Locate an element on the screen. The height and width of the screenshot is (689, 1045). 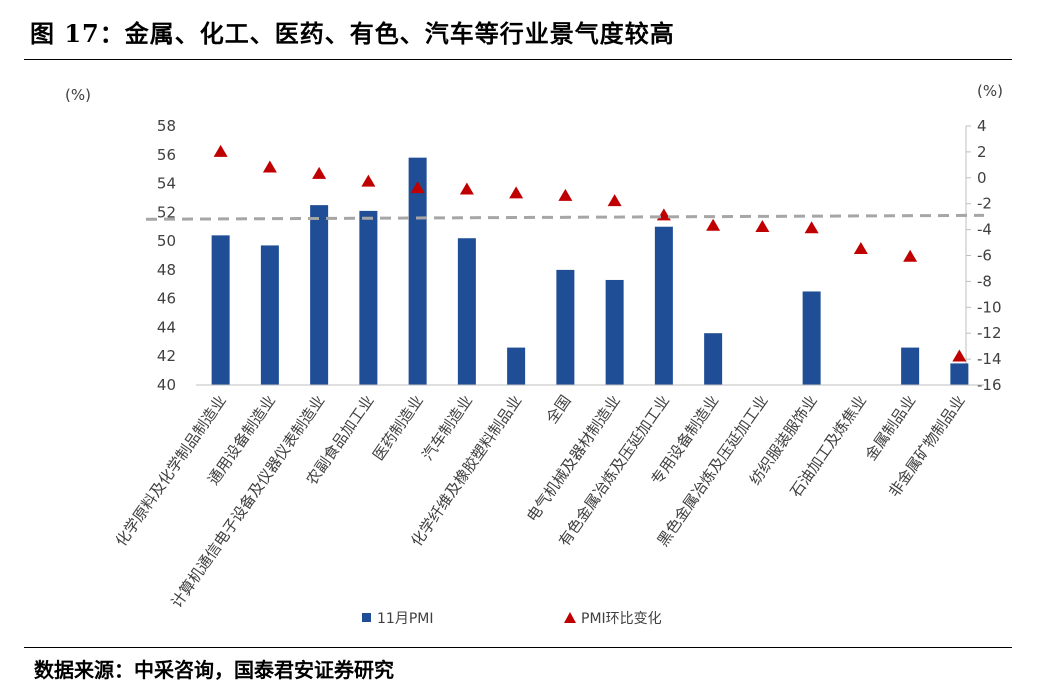
category-label: 电气机械及器材制造业 is located at coordinates (573, 458).